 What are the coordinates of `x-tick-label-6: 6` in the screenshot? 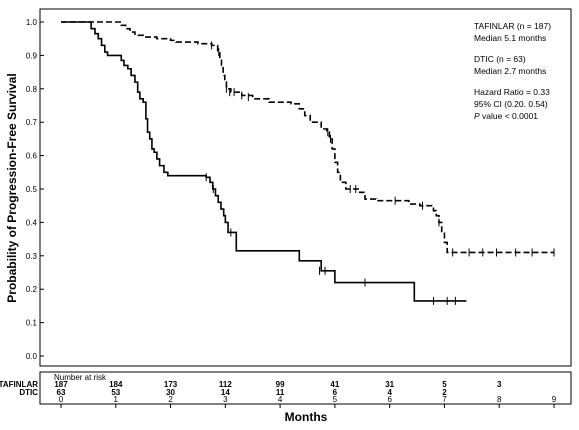 It's located at (389, 399).